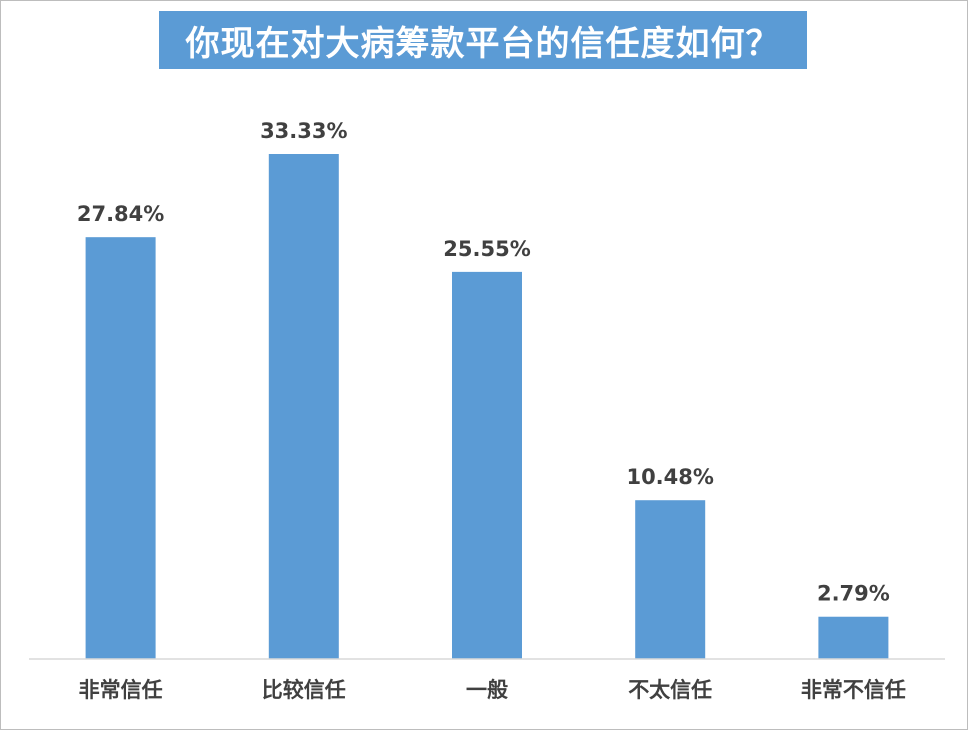 The width and height of the screenshot is (968, 730). What do you see at coordinates (853, 690) in the screenshot?
I see `category-label-5: 非常不信任` at bounding box center [853, 690].